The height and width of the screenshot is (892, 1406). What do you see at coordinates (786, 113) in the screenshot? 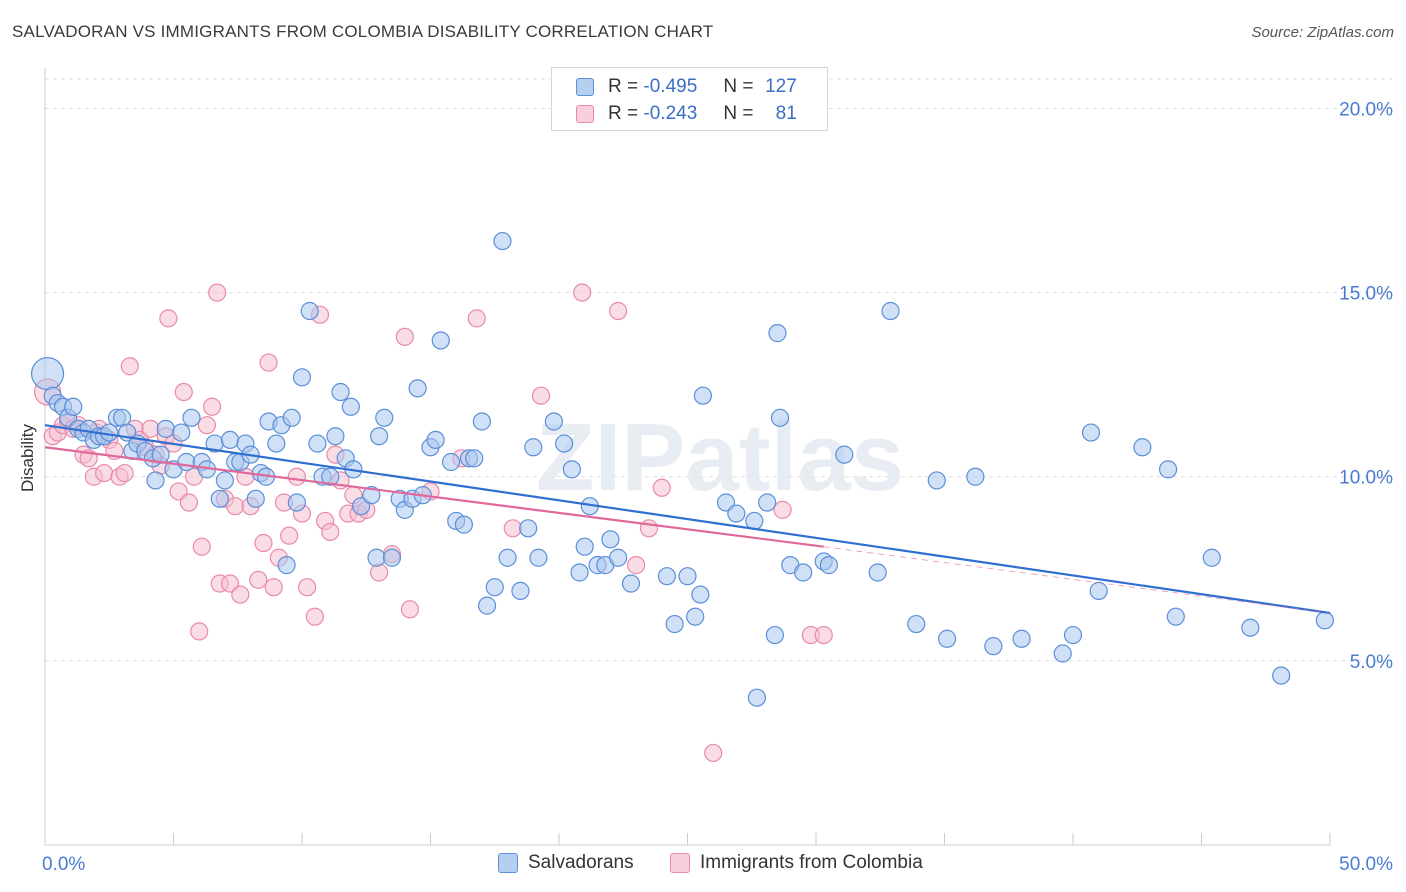
I see `n-value: 81` at bounding box center [786, 113].